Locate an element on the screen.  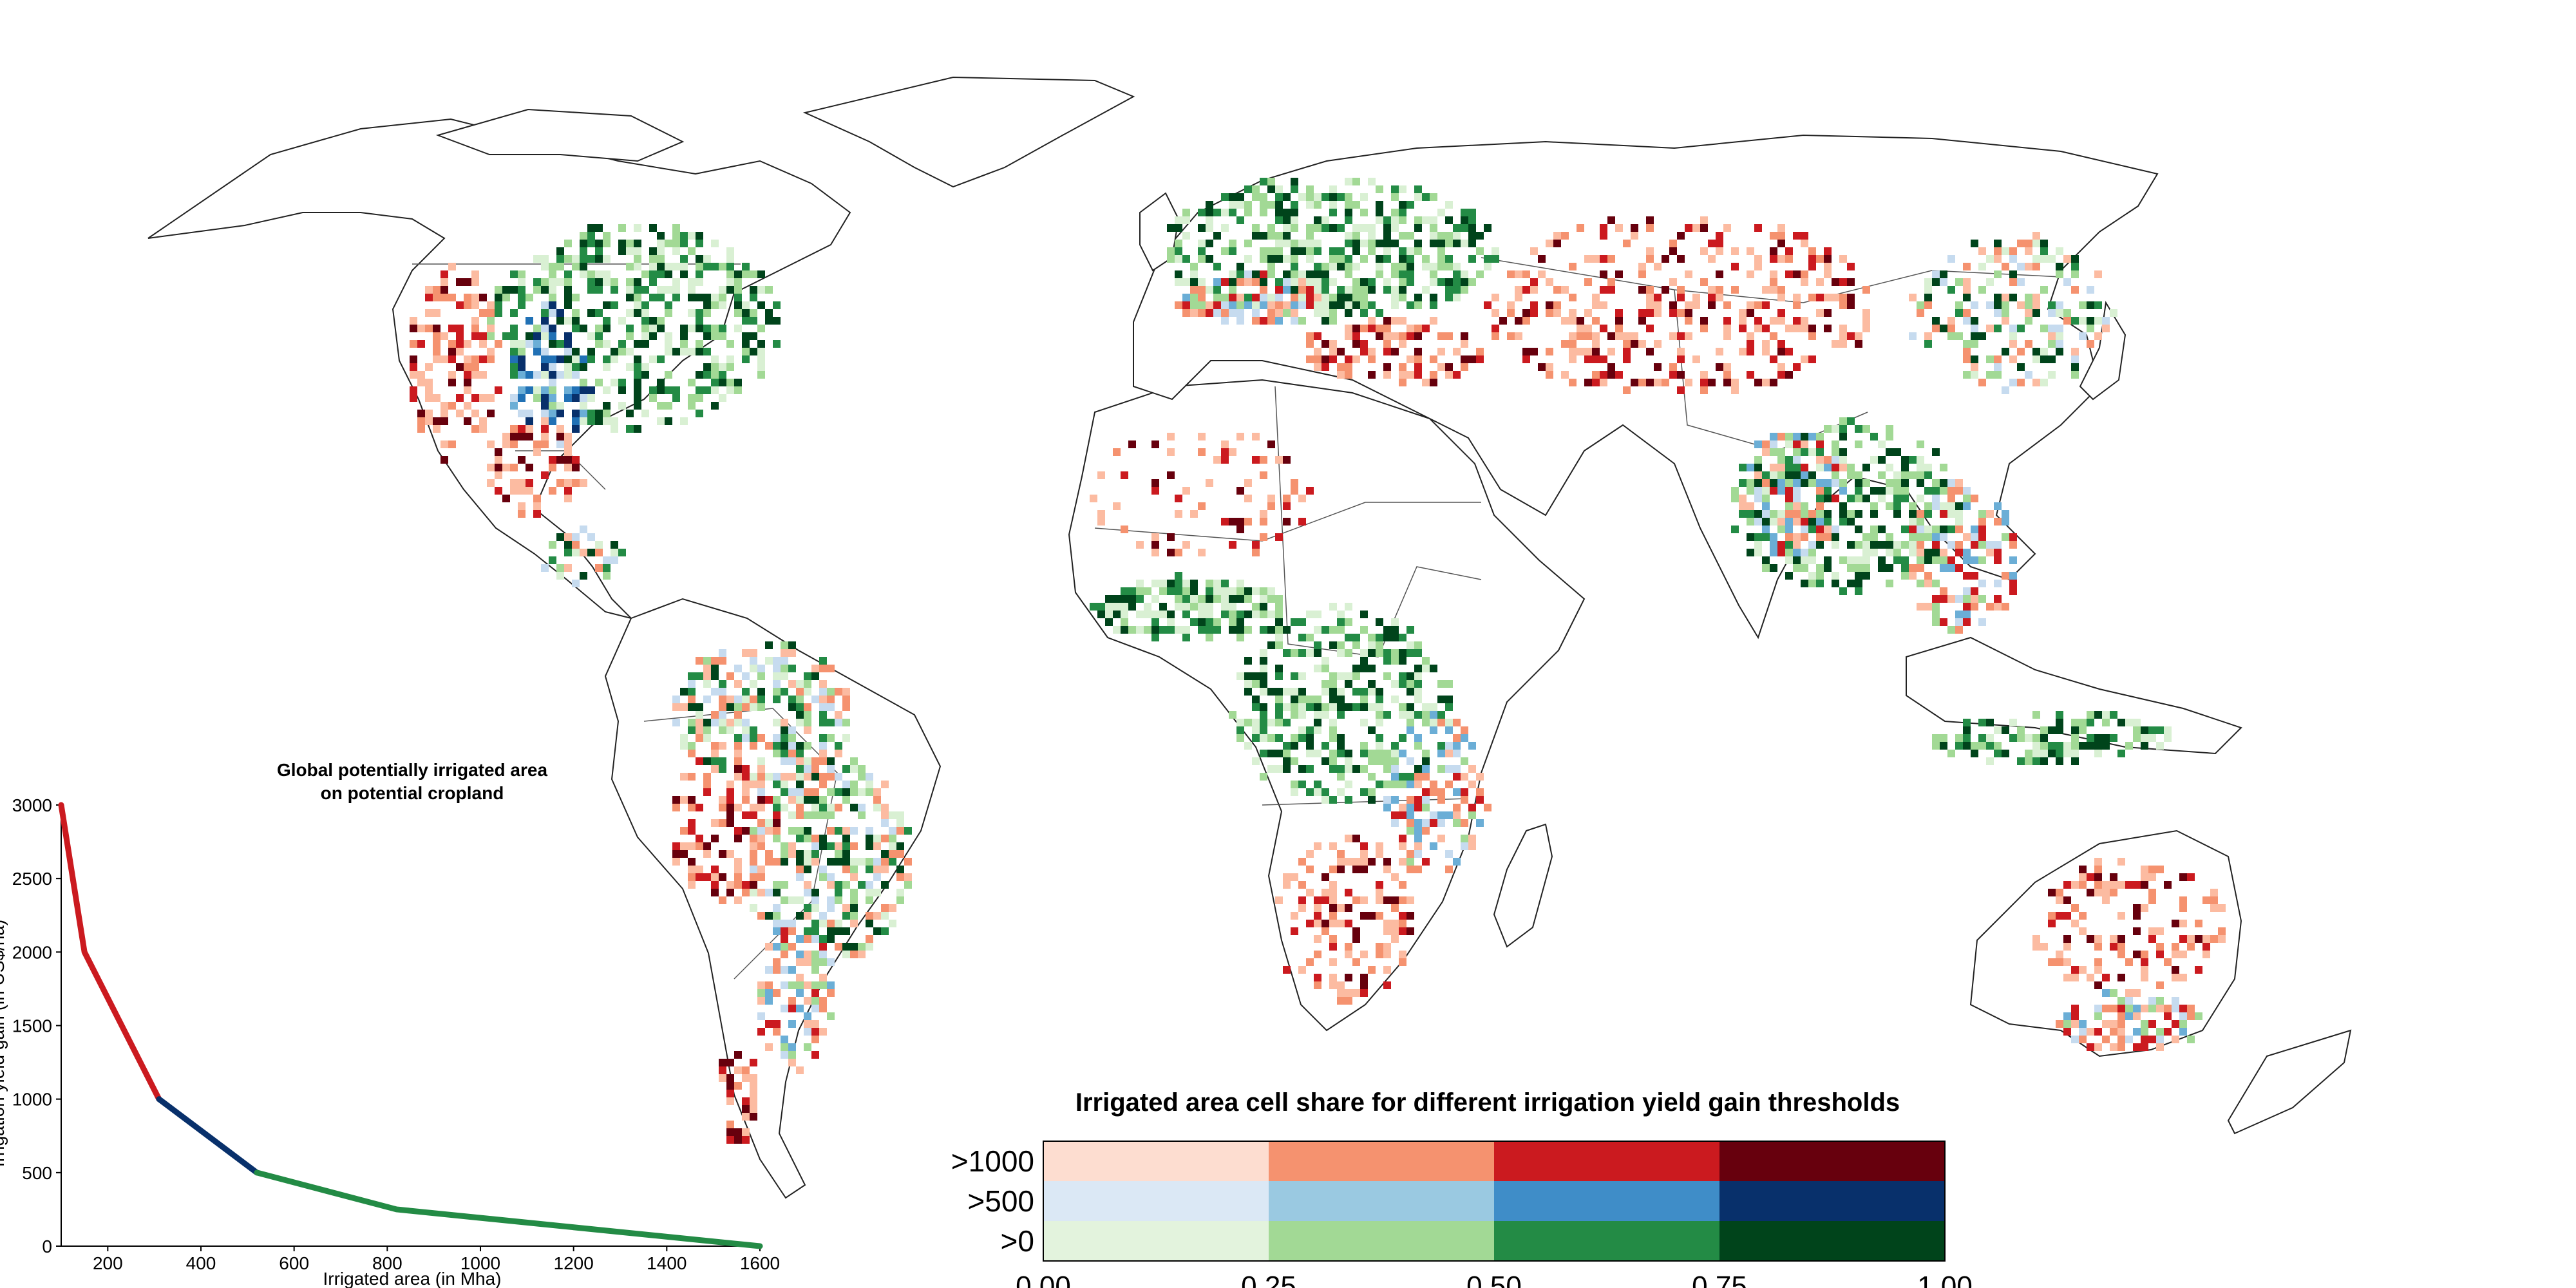
color-legend: >1000 >500 >0 0.00 0.25 0.50 0.75 1.00 is located at coordinates (1462, 1214).